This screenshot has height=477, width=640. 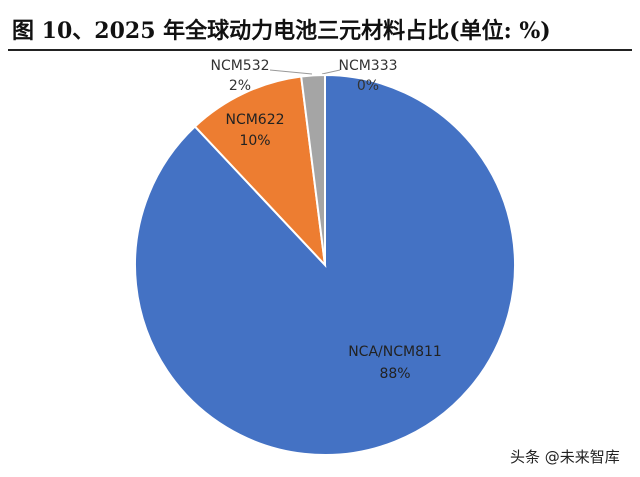 I want to click on pie-slice, so click(x=260, y=171).